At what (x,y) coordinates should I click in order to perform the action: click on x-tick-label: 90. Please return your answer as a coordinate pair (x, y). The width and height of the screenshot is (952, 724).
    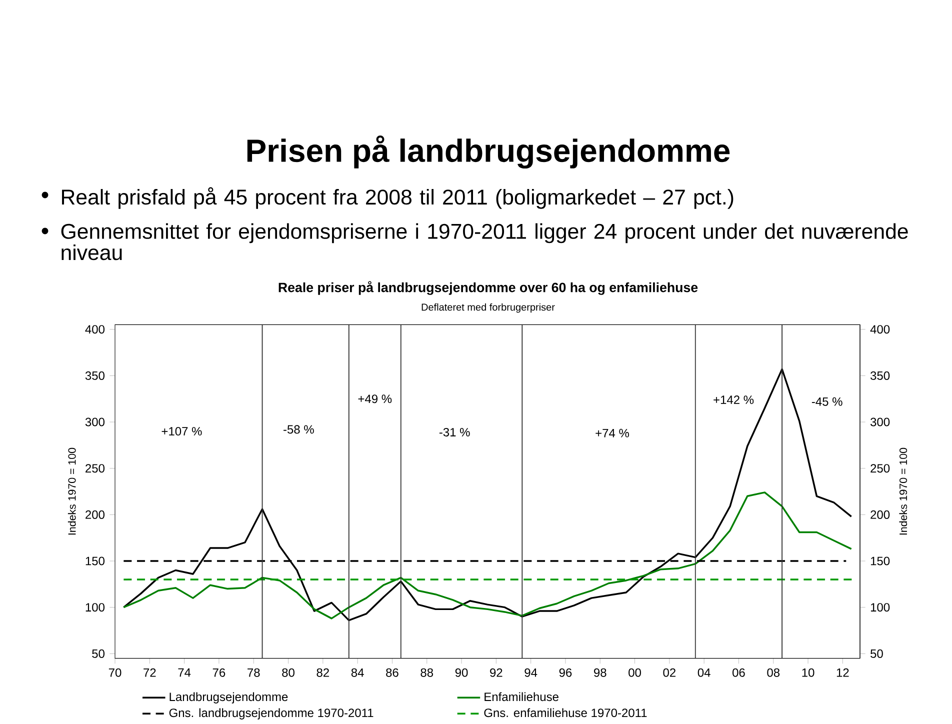
    Looking at the image, I should click on (461, 672).